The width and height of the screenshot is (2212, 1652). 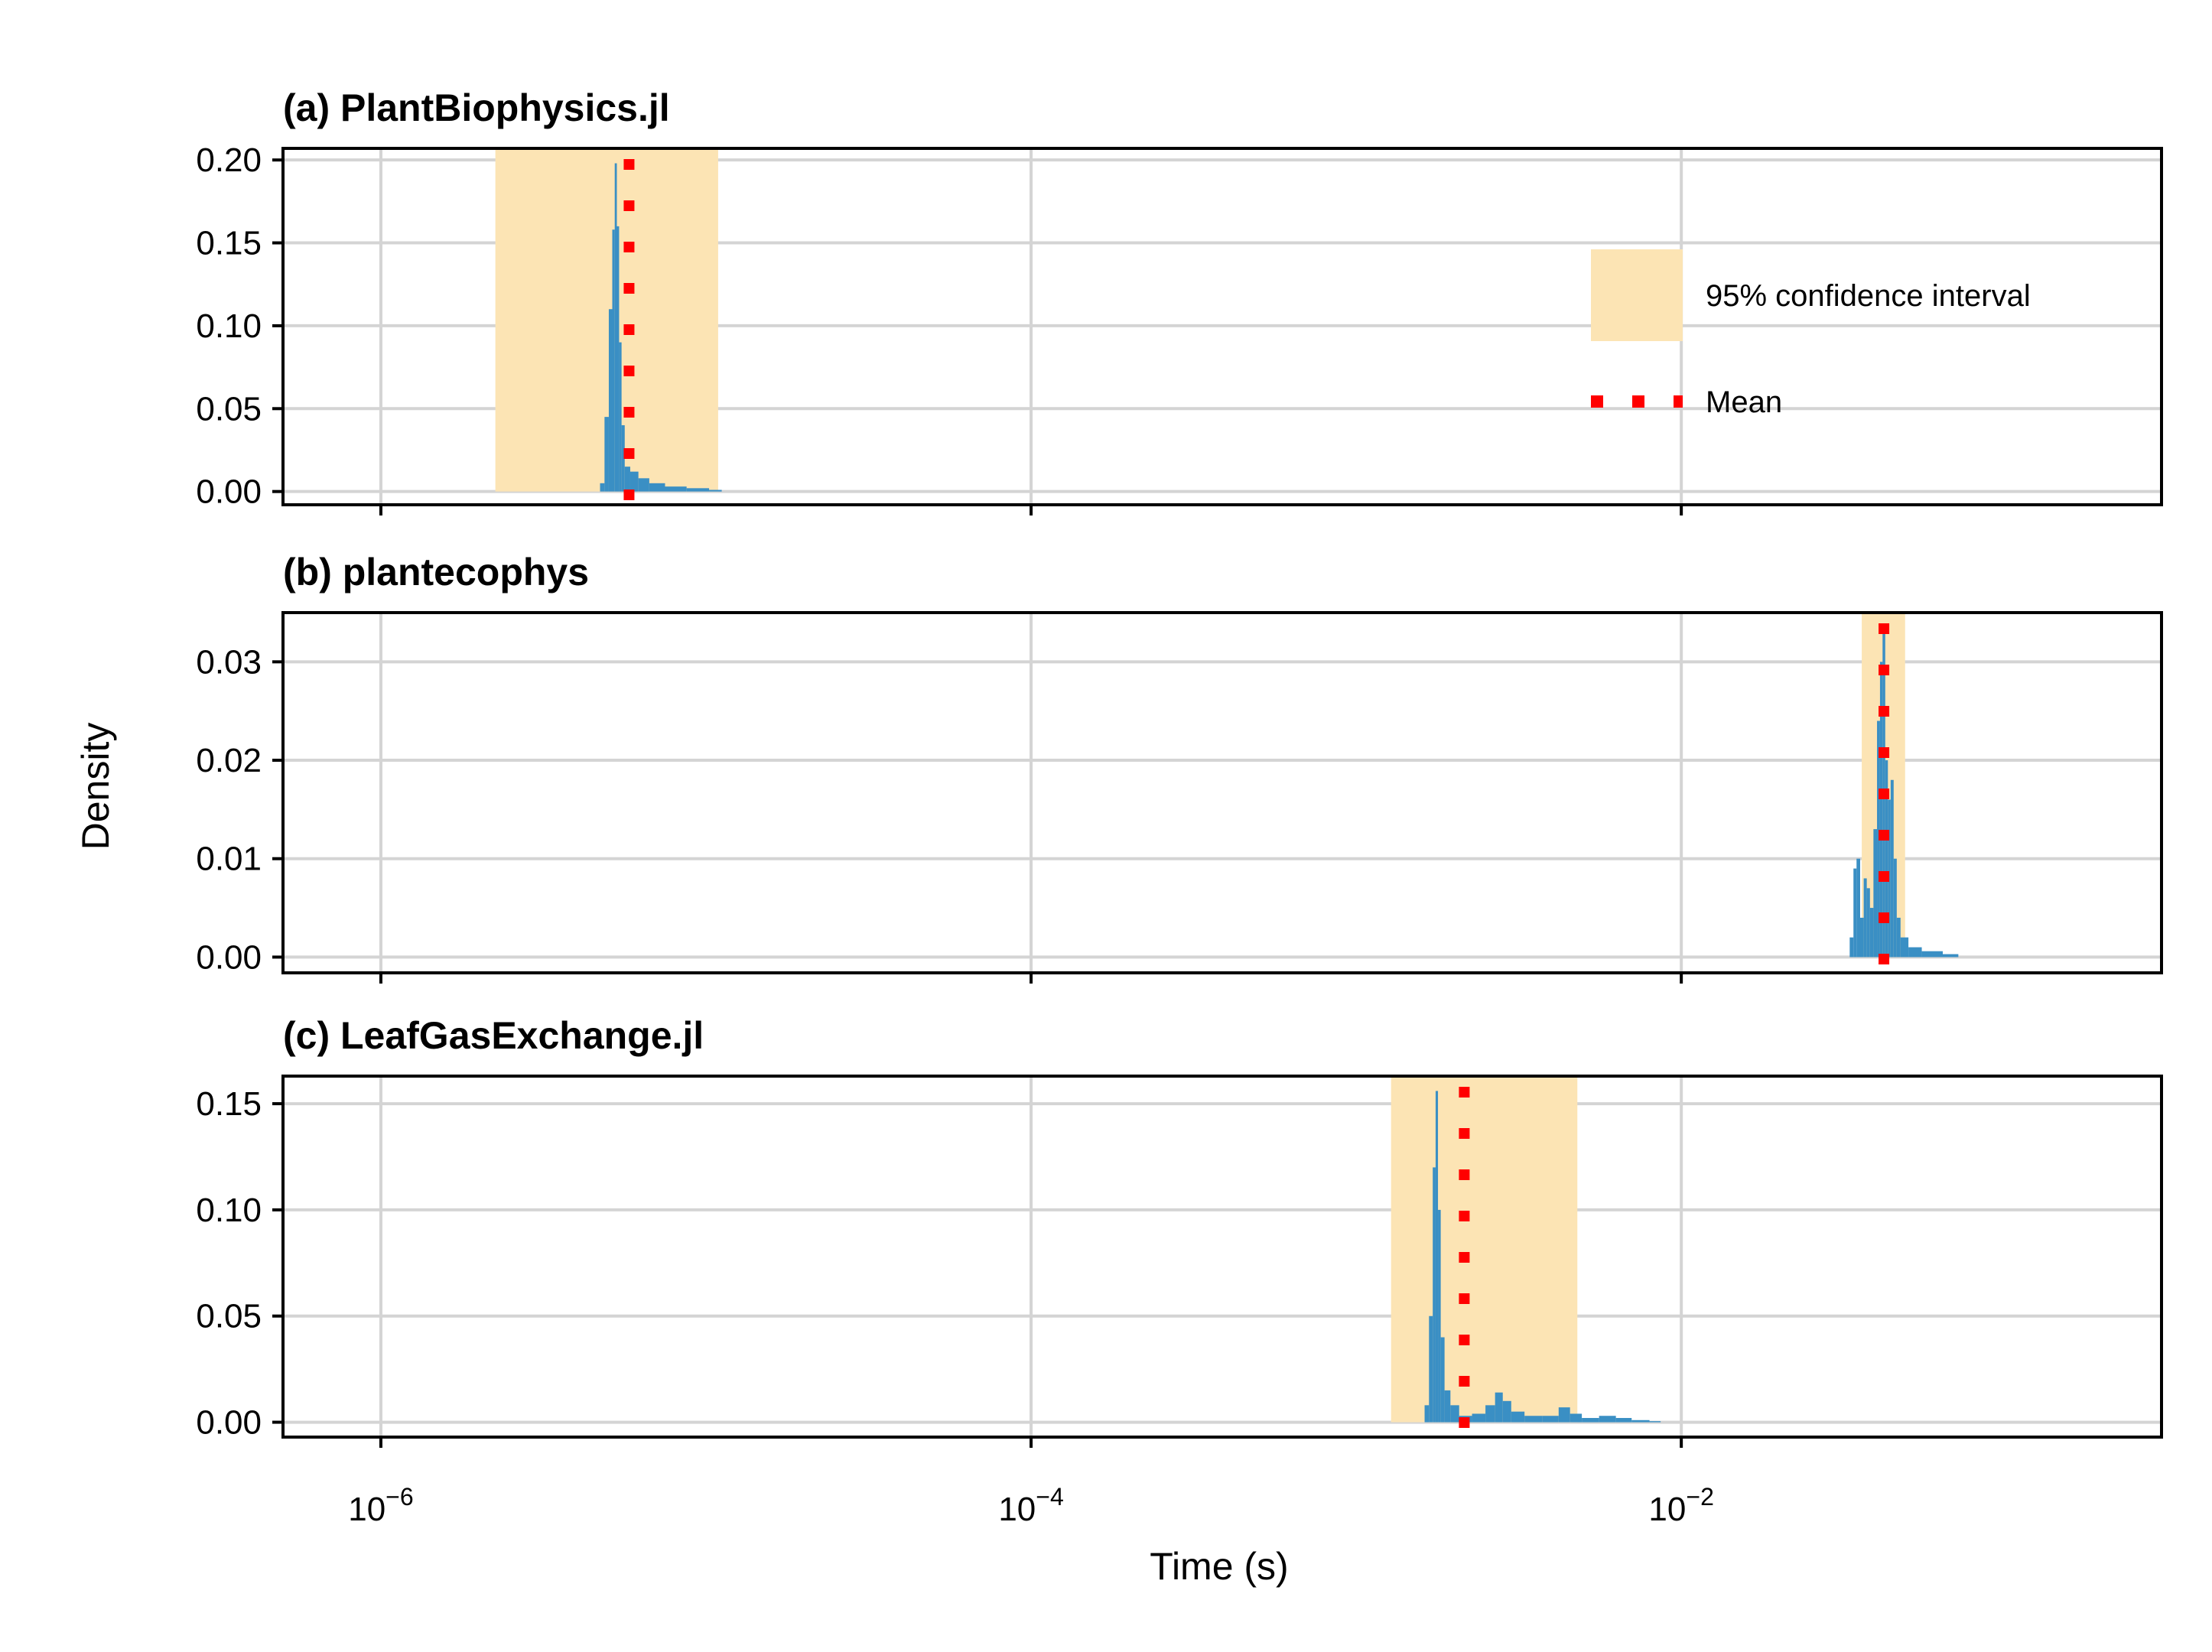 What do you see at coordinates (493, 1036) in the screenshot?
I see `panel-title: (c) LeafGasExchange.jl` at bounding box center [493, 1036].